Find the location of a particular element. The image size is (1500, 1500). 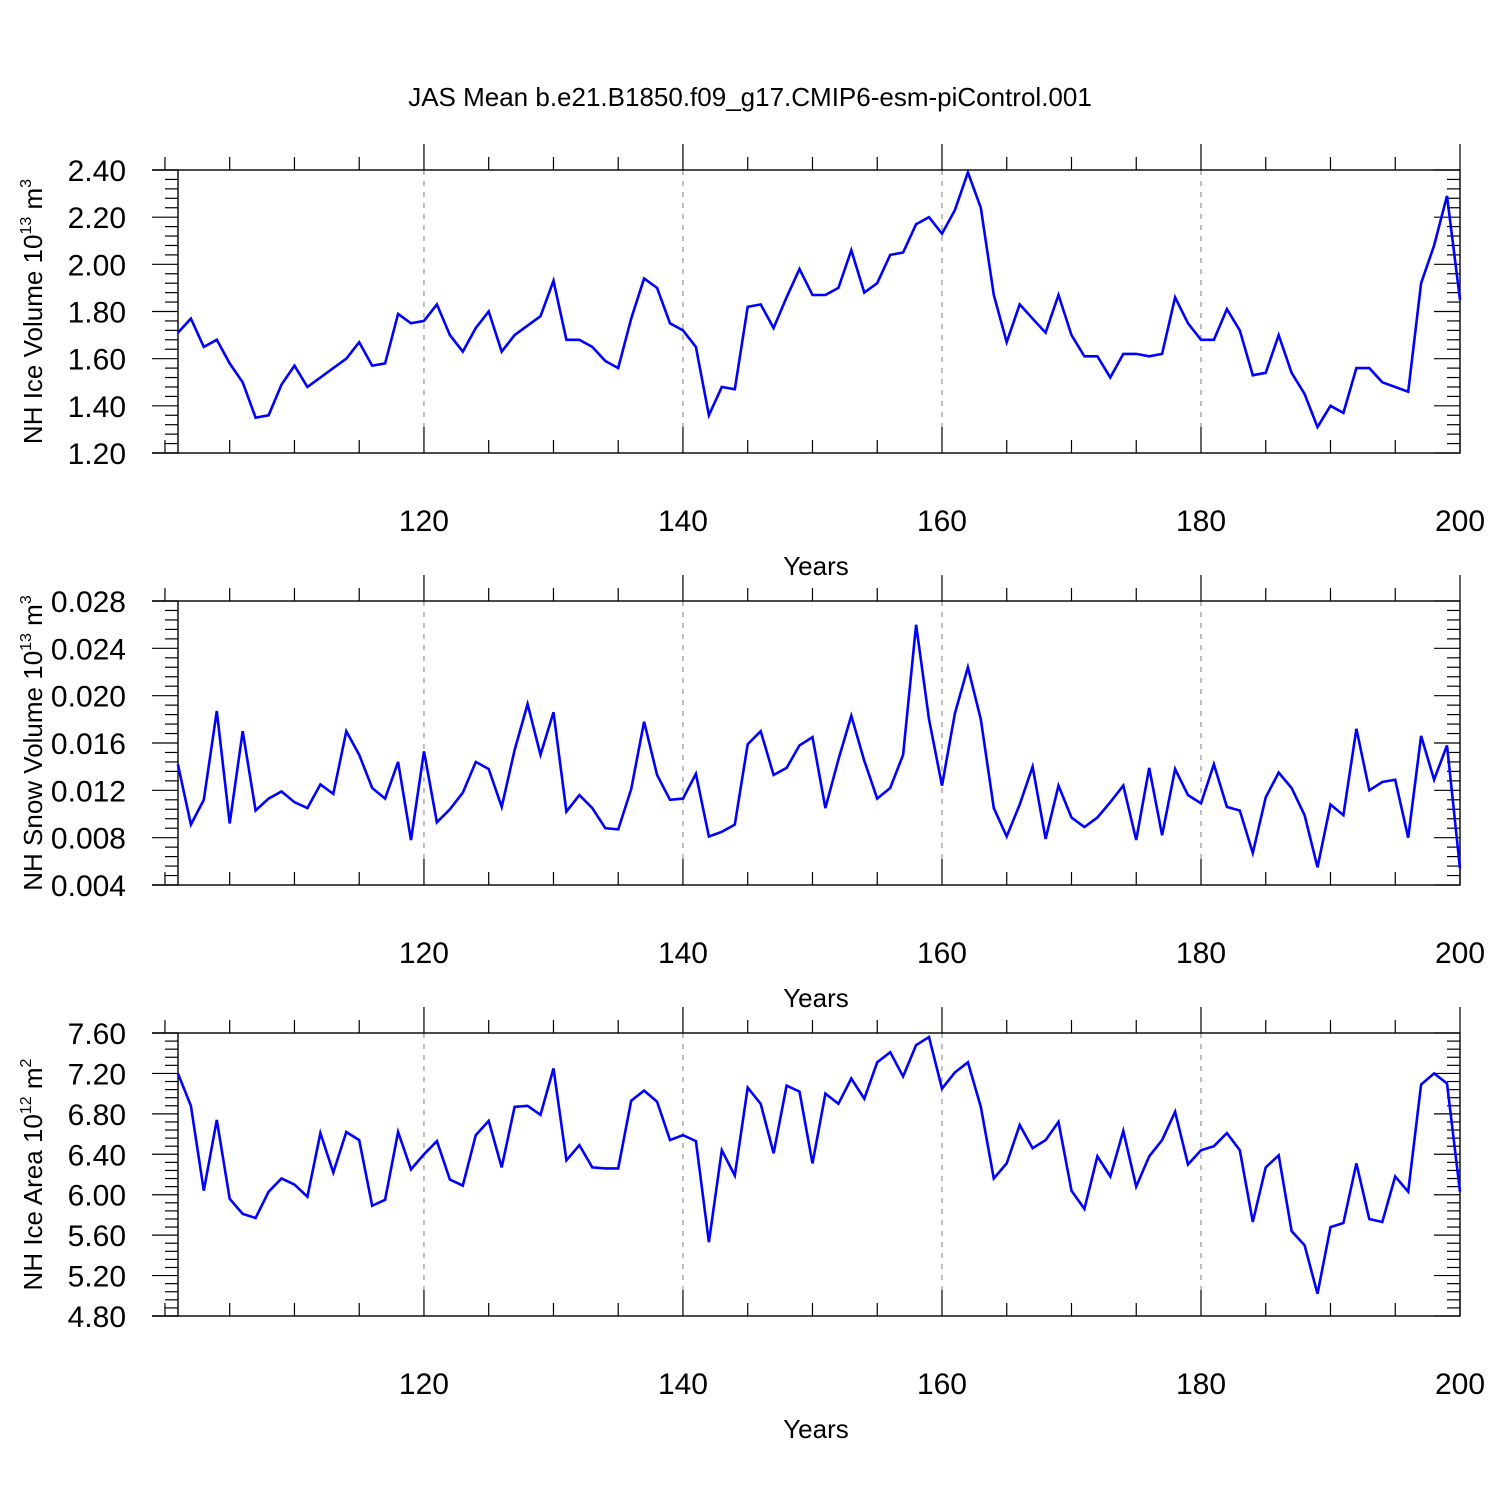

y-tick-label: 2.00 is located at coordinates (97, 265).